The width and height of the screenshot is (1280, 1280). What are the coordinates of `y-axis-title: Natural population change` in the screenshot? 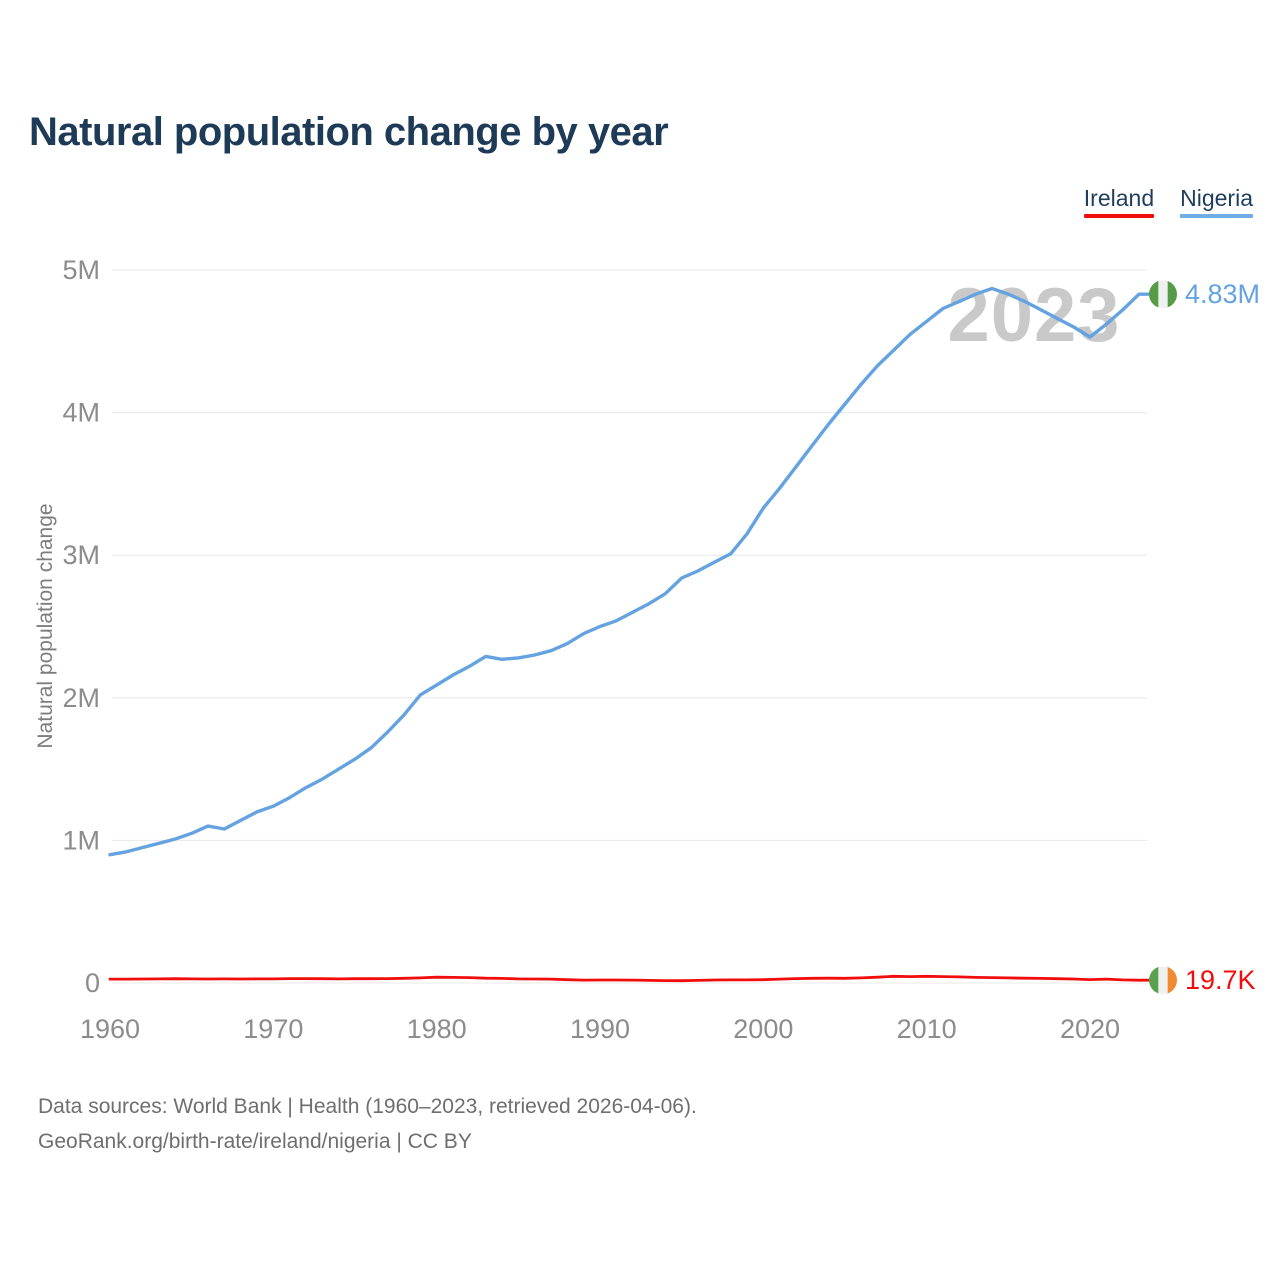 It's located at (45, 625).